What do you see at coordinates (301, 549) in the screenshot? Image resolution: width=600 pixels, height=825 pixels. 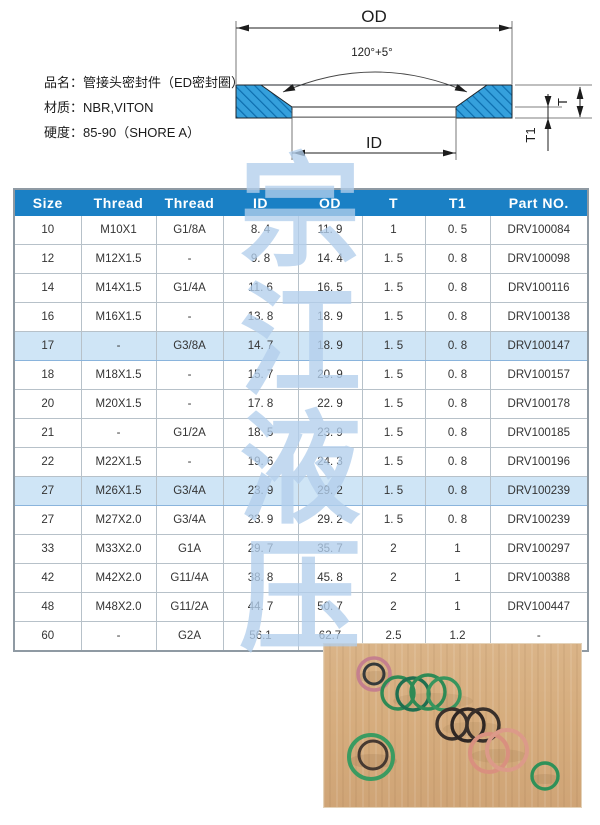 I see `table-row: 33 M33X2.0 G1A 29. 7 35. 7 2 1 DRV100297` at bounding box center [301, 549].